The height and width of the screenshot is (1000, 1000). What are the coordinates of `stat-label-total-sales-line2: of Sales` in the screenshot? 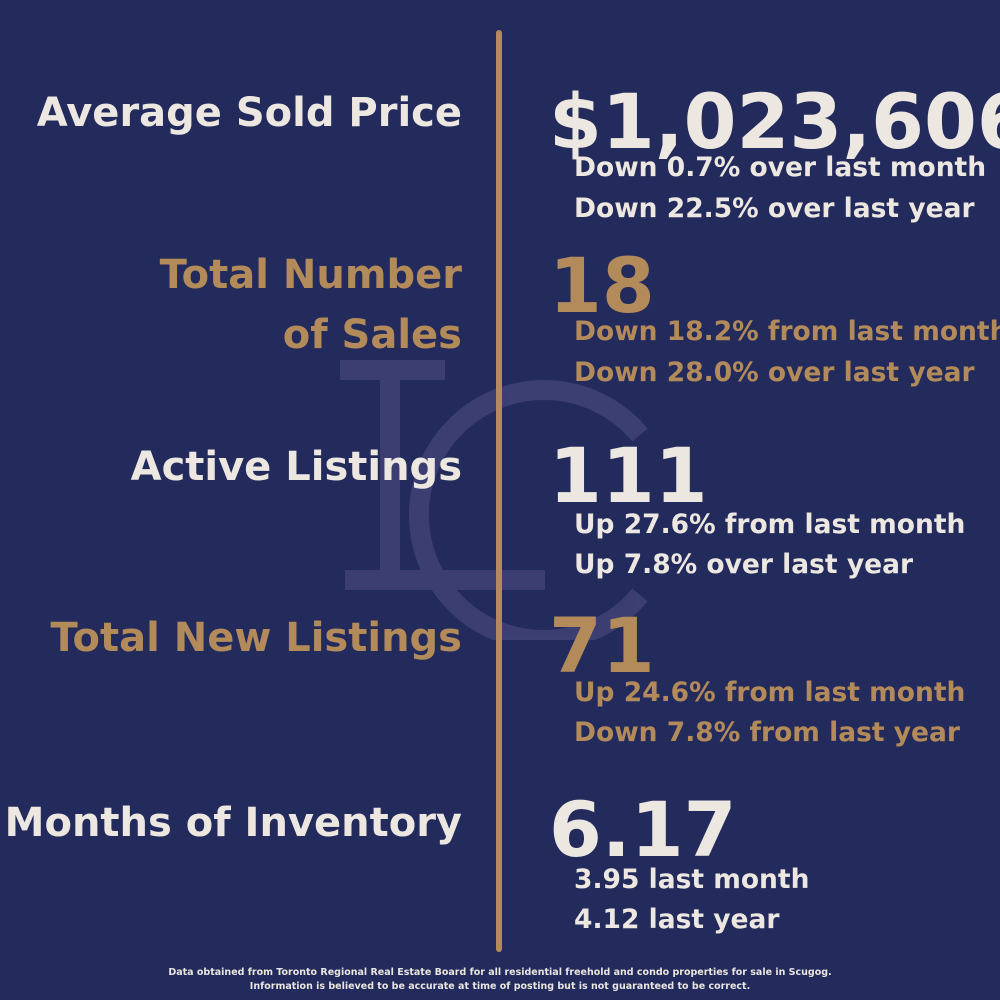 It's located at (372, 335).